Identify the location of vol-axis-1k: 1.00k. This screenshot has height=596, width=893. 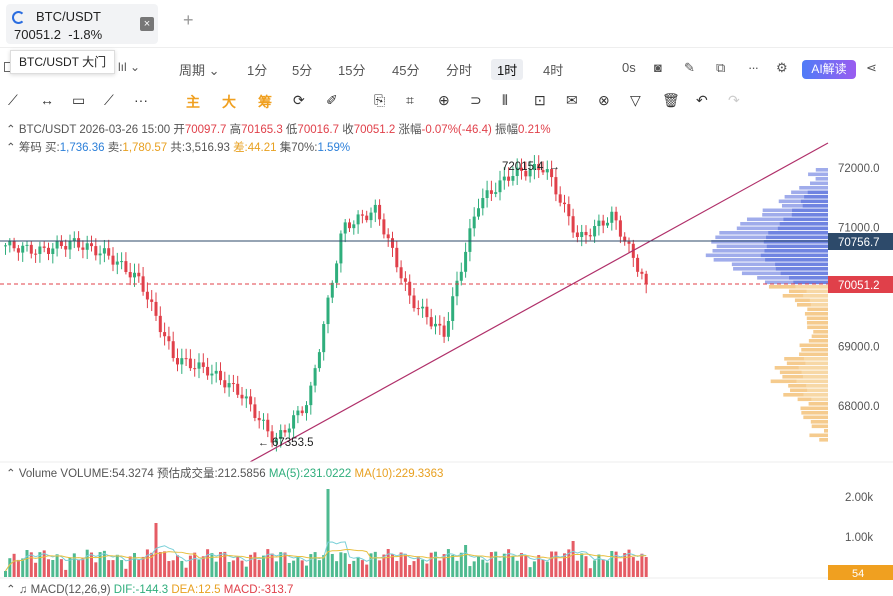
(859, 538).